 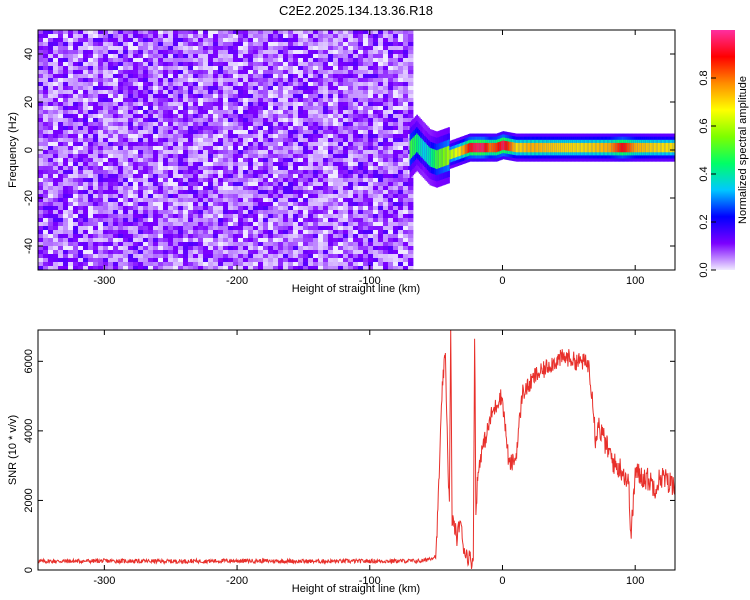 I want to click on spectrogram-signal-cell, so click(x=551, y=147).